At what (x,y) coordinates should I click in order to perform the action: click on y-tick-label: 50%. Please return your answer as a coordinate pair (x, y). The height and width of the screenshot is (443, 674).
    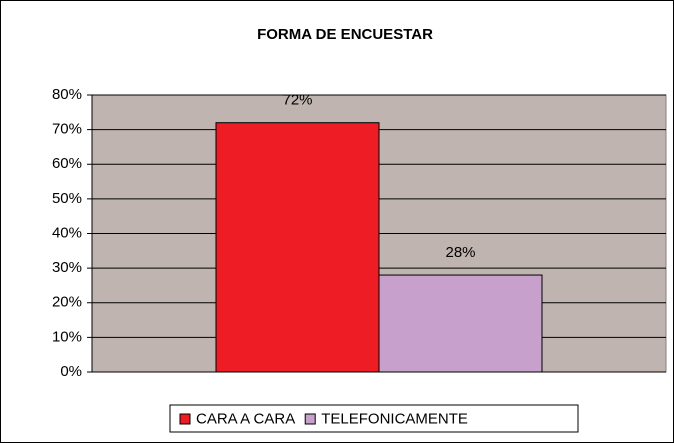
    Looking at the image, I should click on (67, 198).